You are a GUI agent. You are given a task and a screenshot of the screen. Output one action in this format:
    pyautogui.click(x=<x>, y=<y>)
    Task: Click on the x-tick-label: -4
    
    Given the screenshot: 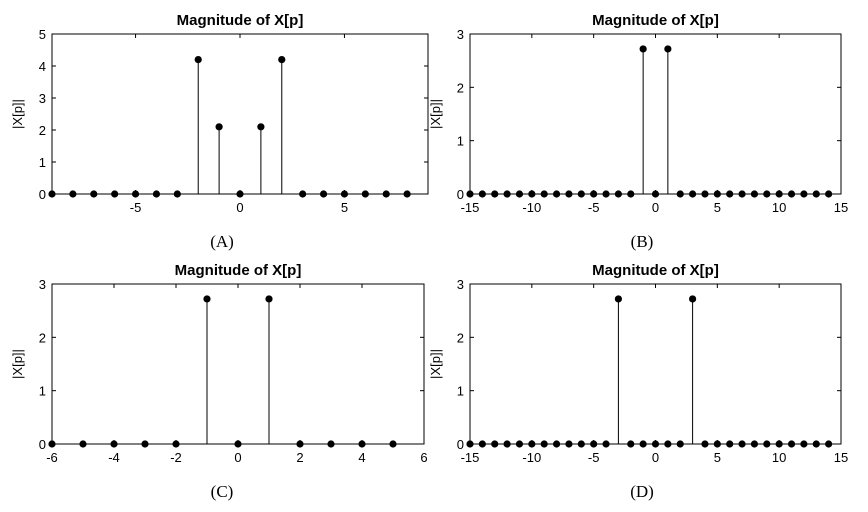 What is the action you would take?
    pyautogui.click(x=114, y=457)
    